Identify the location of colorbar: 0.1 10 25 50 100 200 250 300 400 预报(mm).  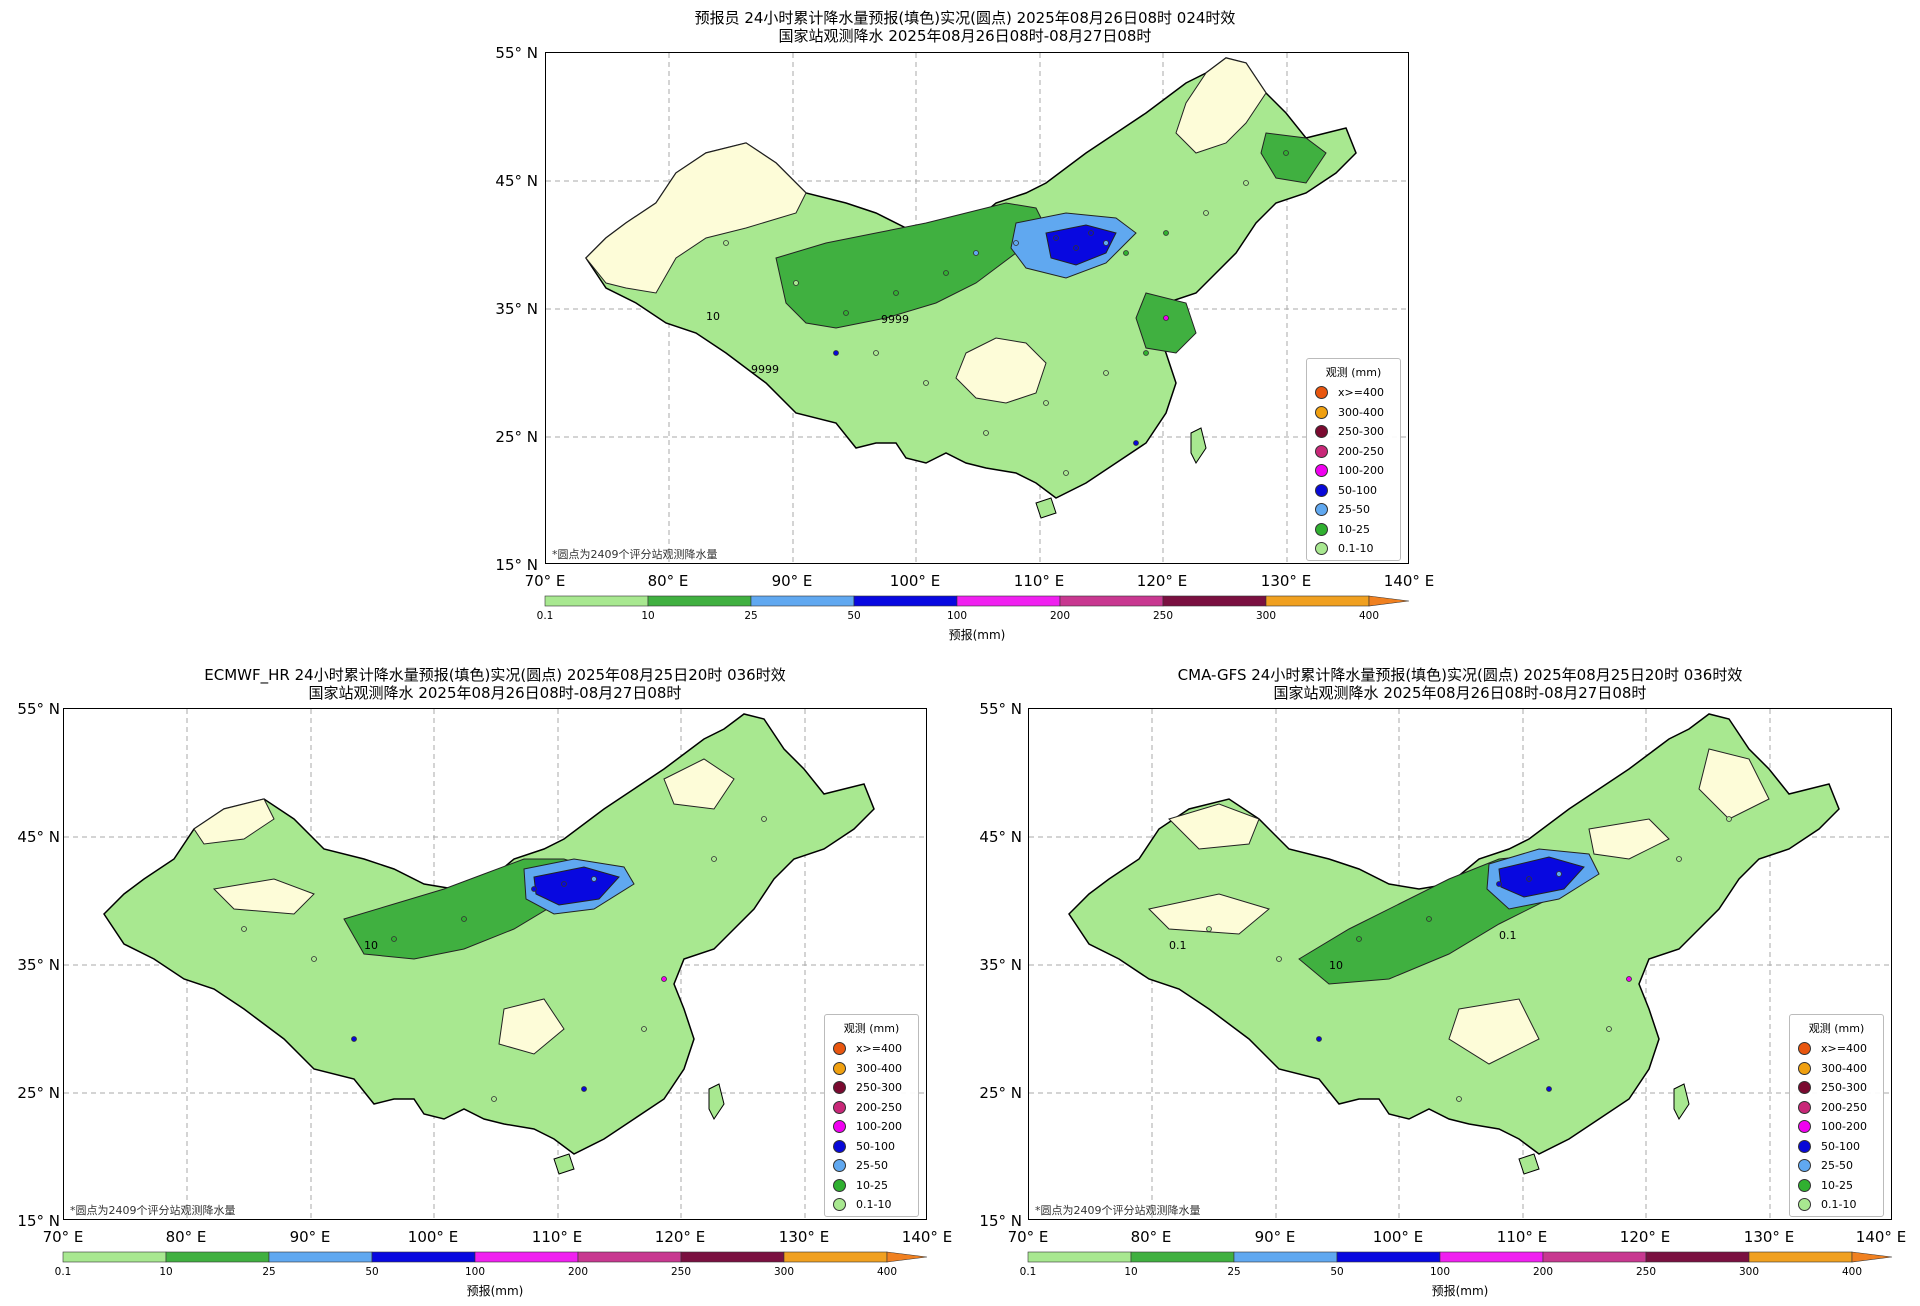
(1456, 1276).